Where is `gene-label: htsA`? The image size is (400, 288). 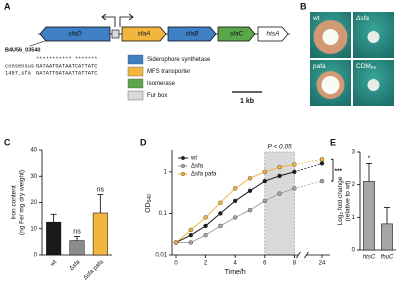
gene-label: htsA is located at coordinates (272, 34).